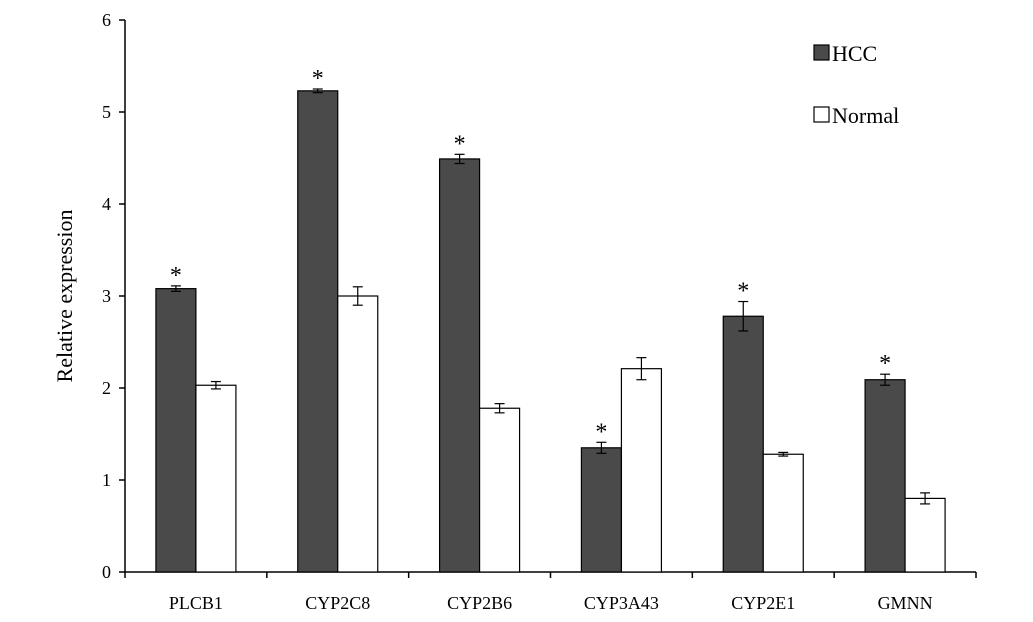 Image resolution: width=1033 pixels, height=622 pixels. What do you see at coordinates (865, 115) in the screenshot?
I see `legend-label-normal: Normal` at bounding box center [865, 115].